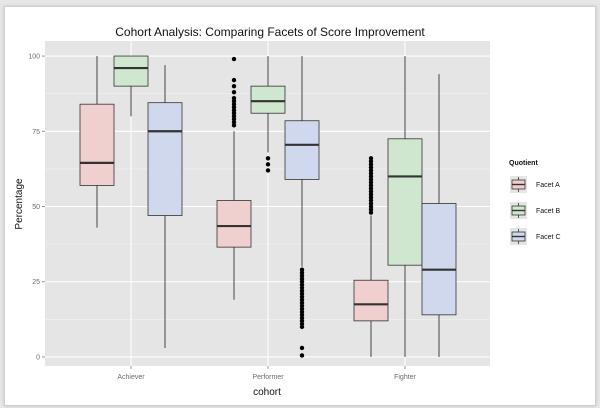  I want to click on box-facet-b-fighter, so click(405, 206).